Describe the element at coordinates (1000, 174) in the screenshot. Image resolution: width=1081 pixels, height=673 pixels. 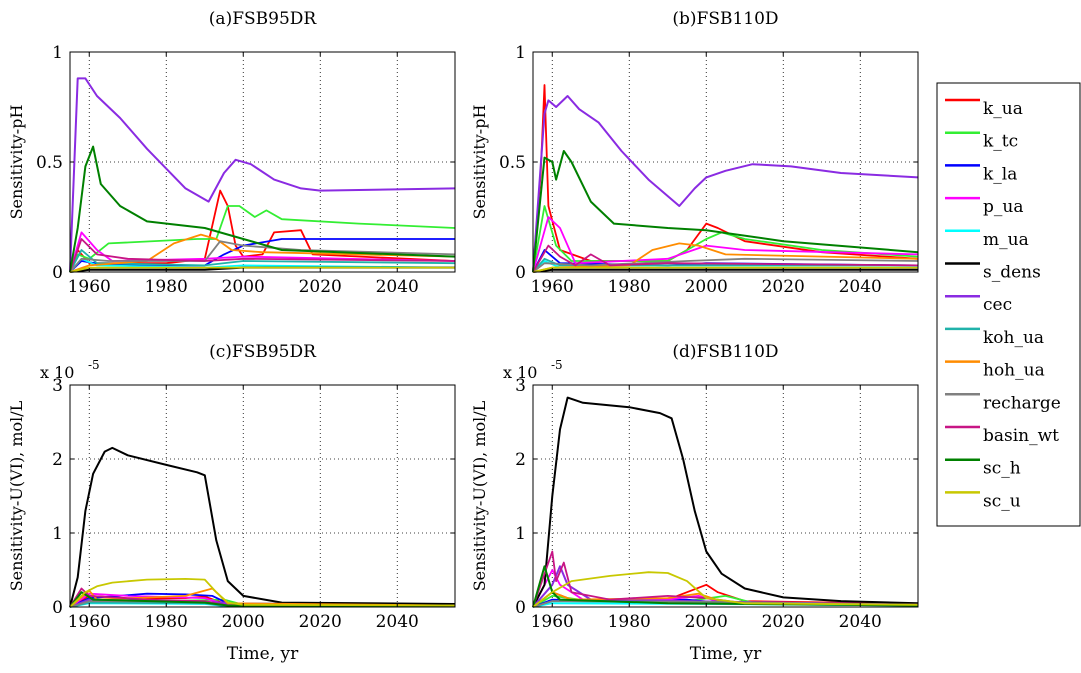
I see `legend-label-k-la: k_la` at that location.